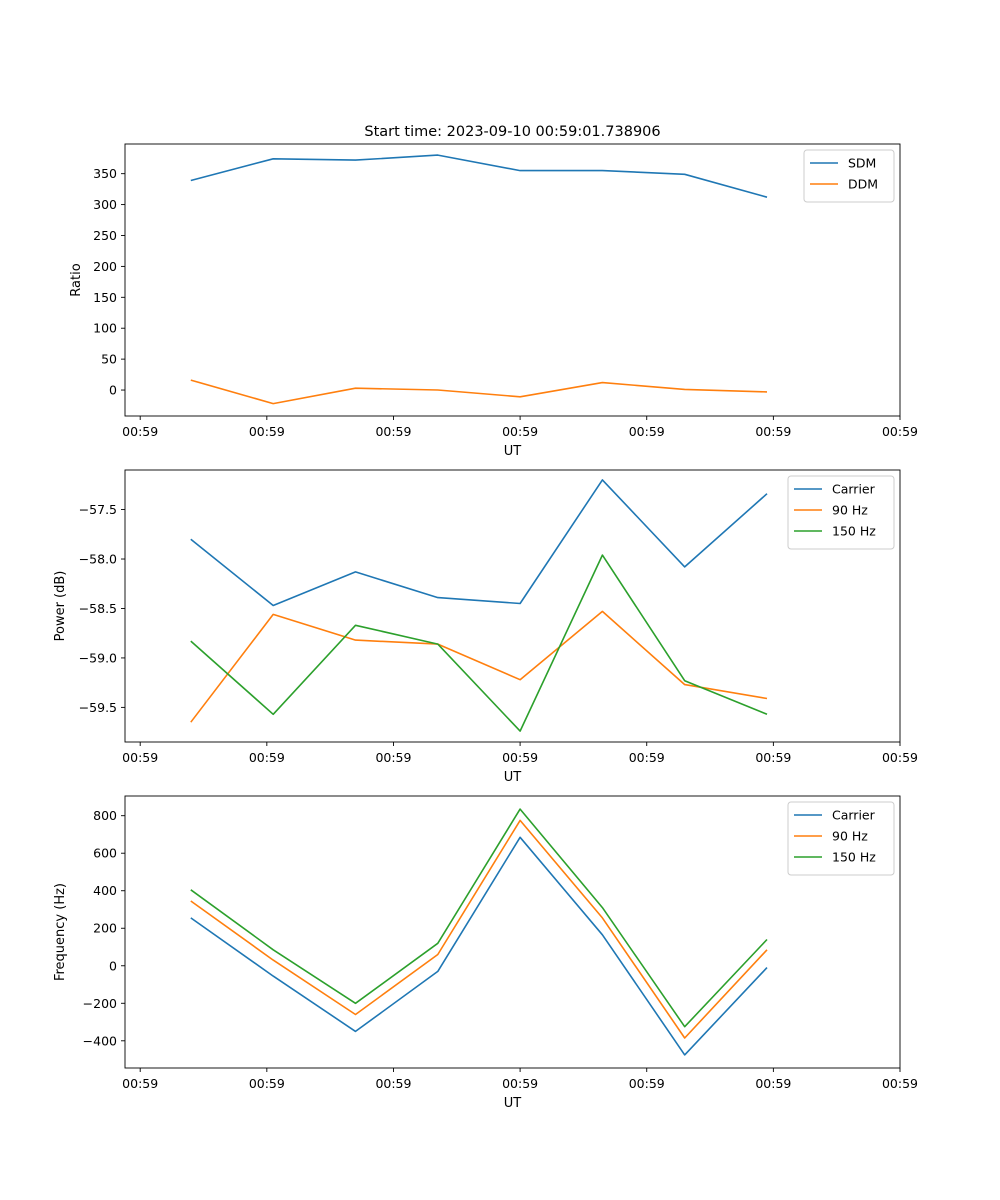 The height and width of the screenshot is (1200, 1000). I want to click on y-tick-label: 300, so click(105, 204).